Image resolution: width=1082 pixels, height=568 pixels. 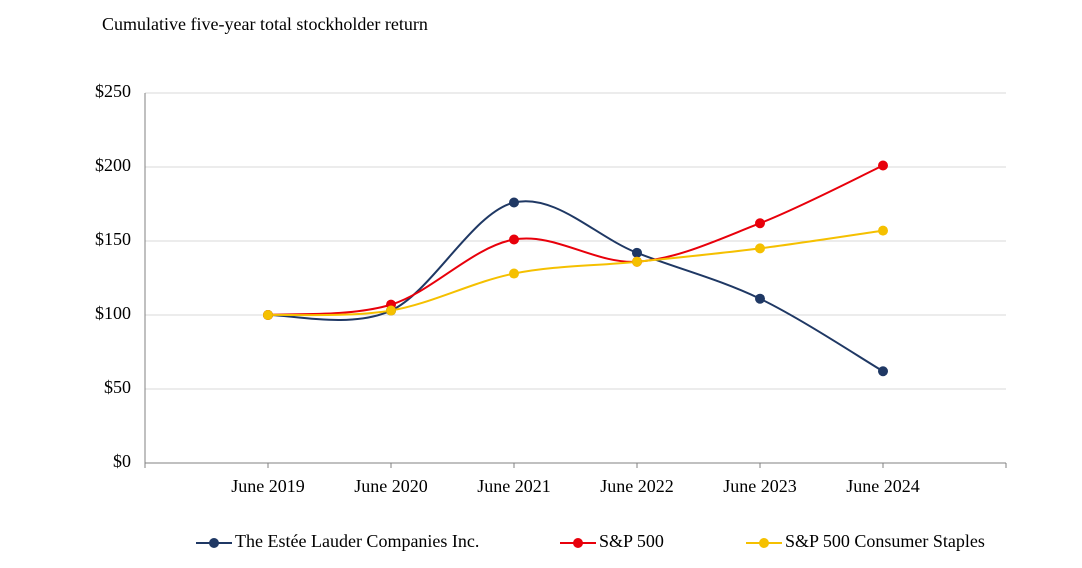 What do you see at coordinates (113, 91) in the screenshot?
I see `y-tick-label: $250` at bounding box center [113, 91].